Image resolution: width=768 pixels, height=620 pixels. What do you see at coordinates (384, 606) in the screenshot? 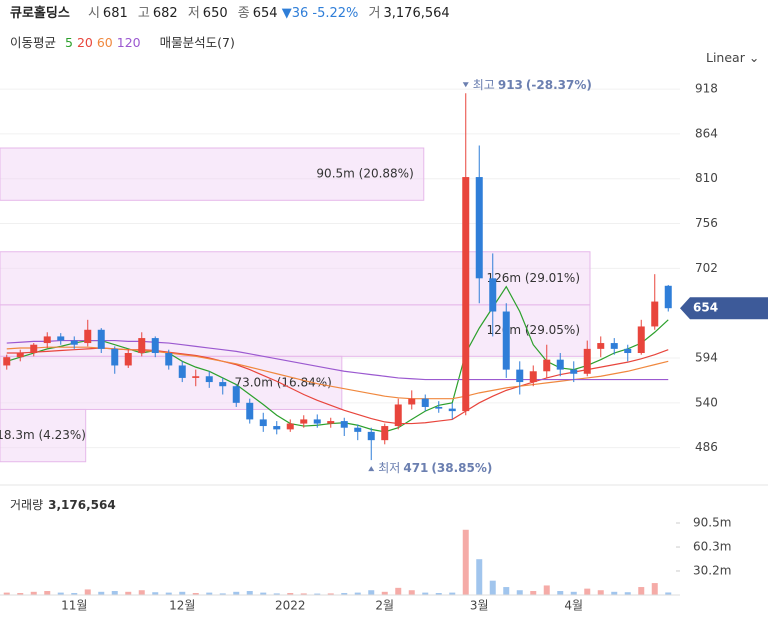
I see `x-tick-label: 2월` at bounding box center [384, 606].